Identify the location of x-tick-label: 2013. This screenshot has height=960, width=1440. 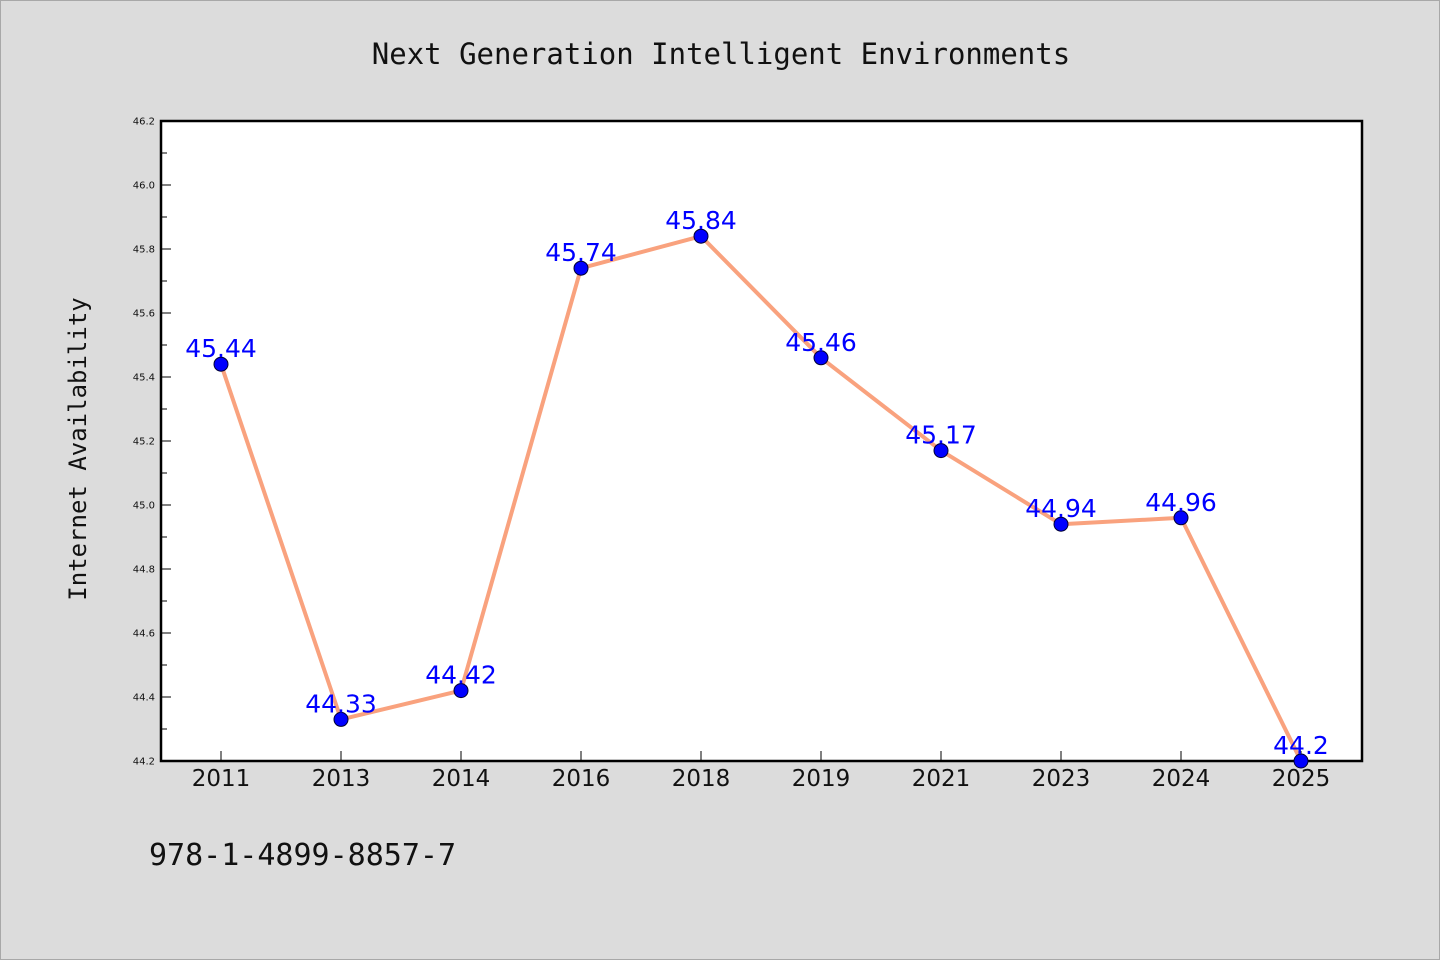
(341, 779).